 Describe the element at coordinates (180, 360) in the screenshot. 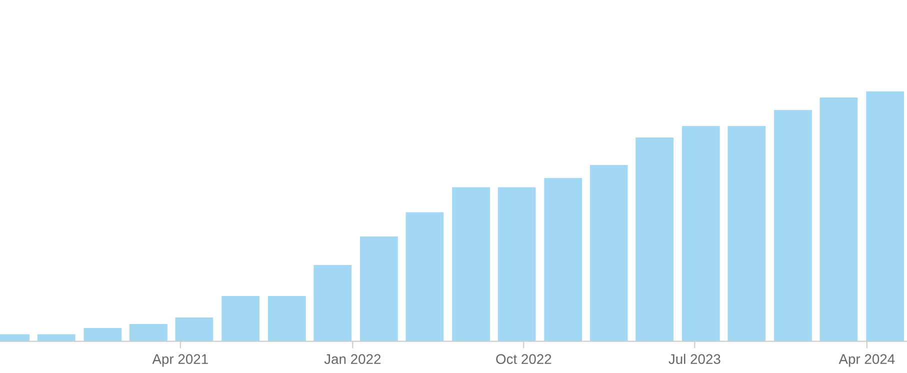

I see `x-tick-label: Apr 2021` at that location.